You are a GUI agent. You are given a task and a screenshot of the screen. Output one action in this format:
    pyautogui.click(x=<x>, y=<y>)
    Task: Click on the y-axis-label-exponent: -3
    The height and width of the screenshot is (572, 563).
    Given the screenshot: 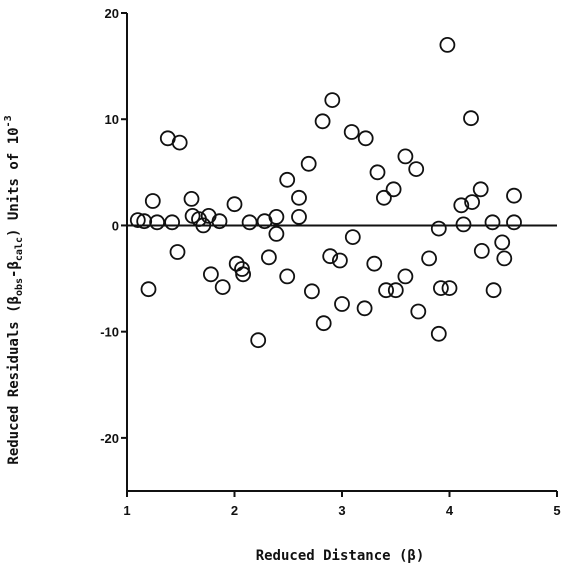 What is the action you would take?
    pyautogui.click(x=8, y=121)
    